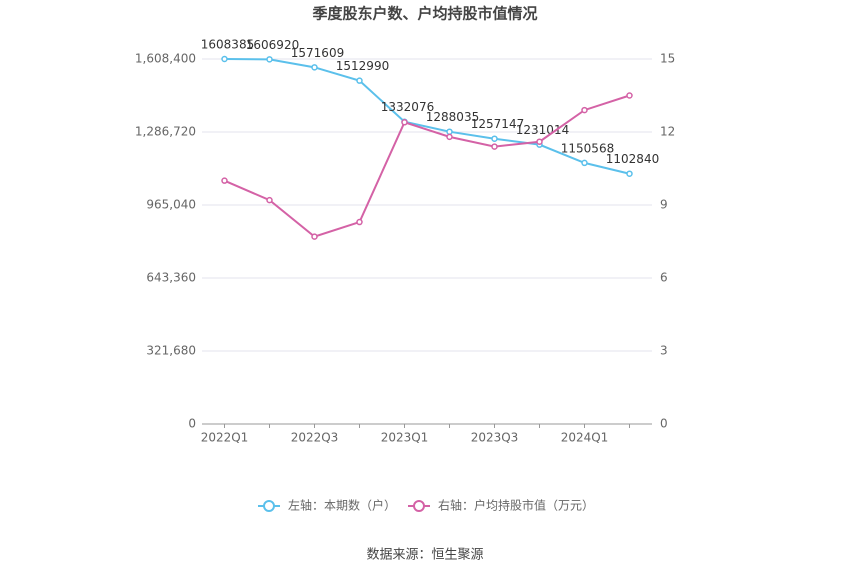 Image resolution: width=850 pixels, height=575 pixels. What do you see at coordinates (587, 148) in the screenshot?
I see `data-label: 1150568` at bounding box center [587, 148].